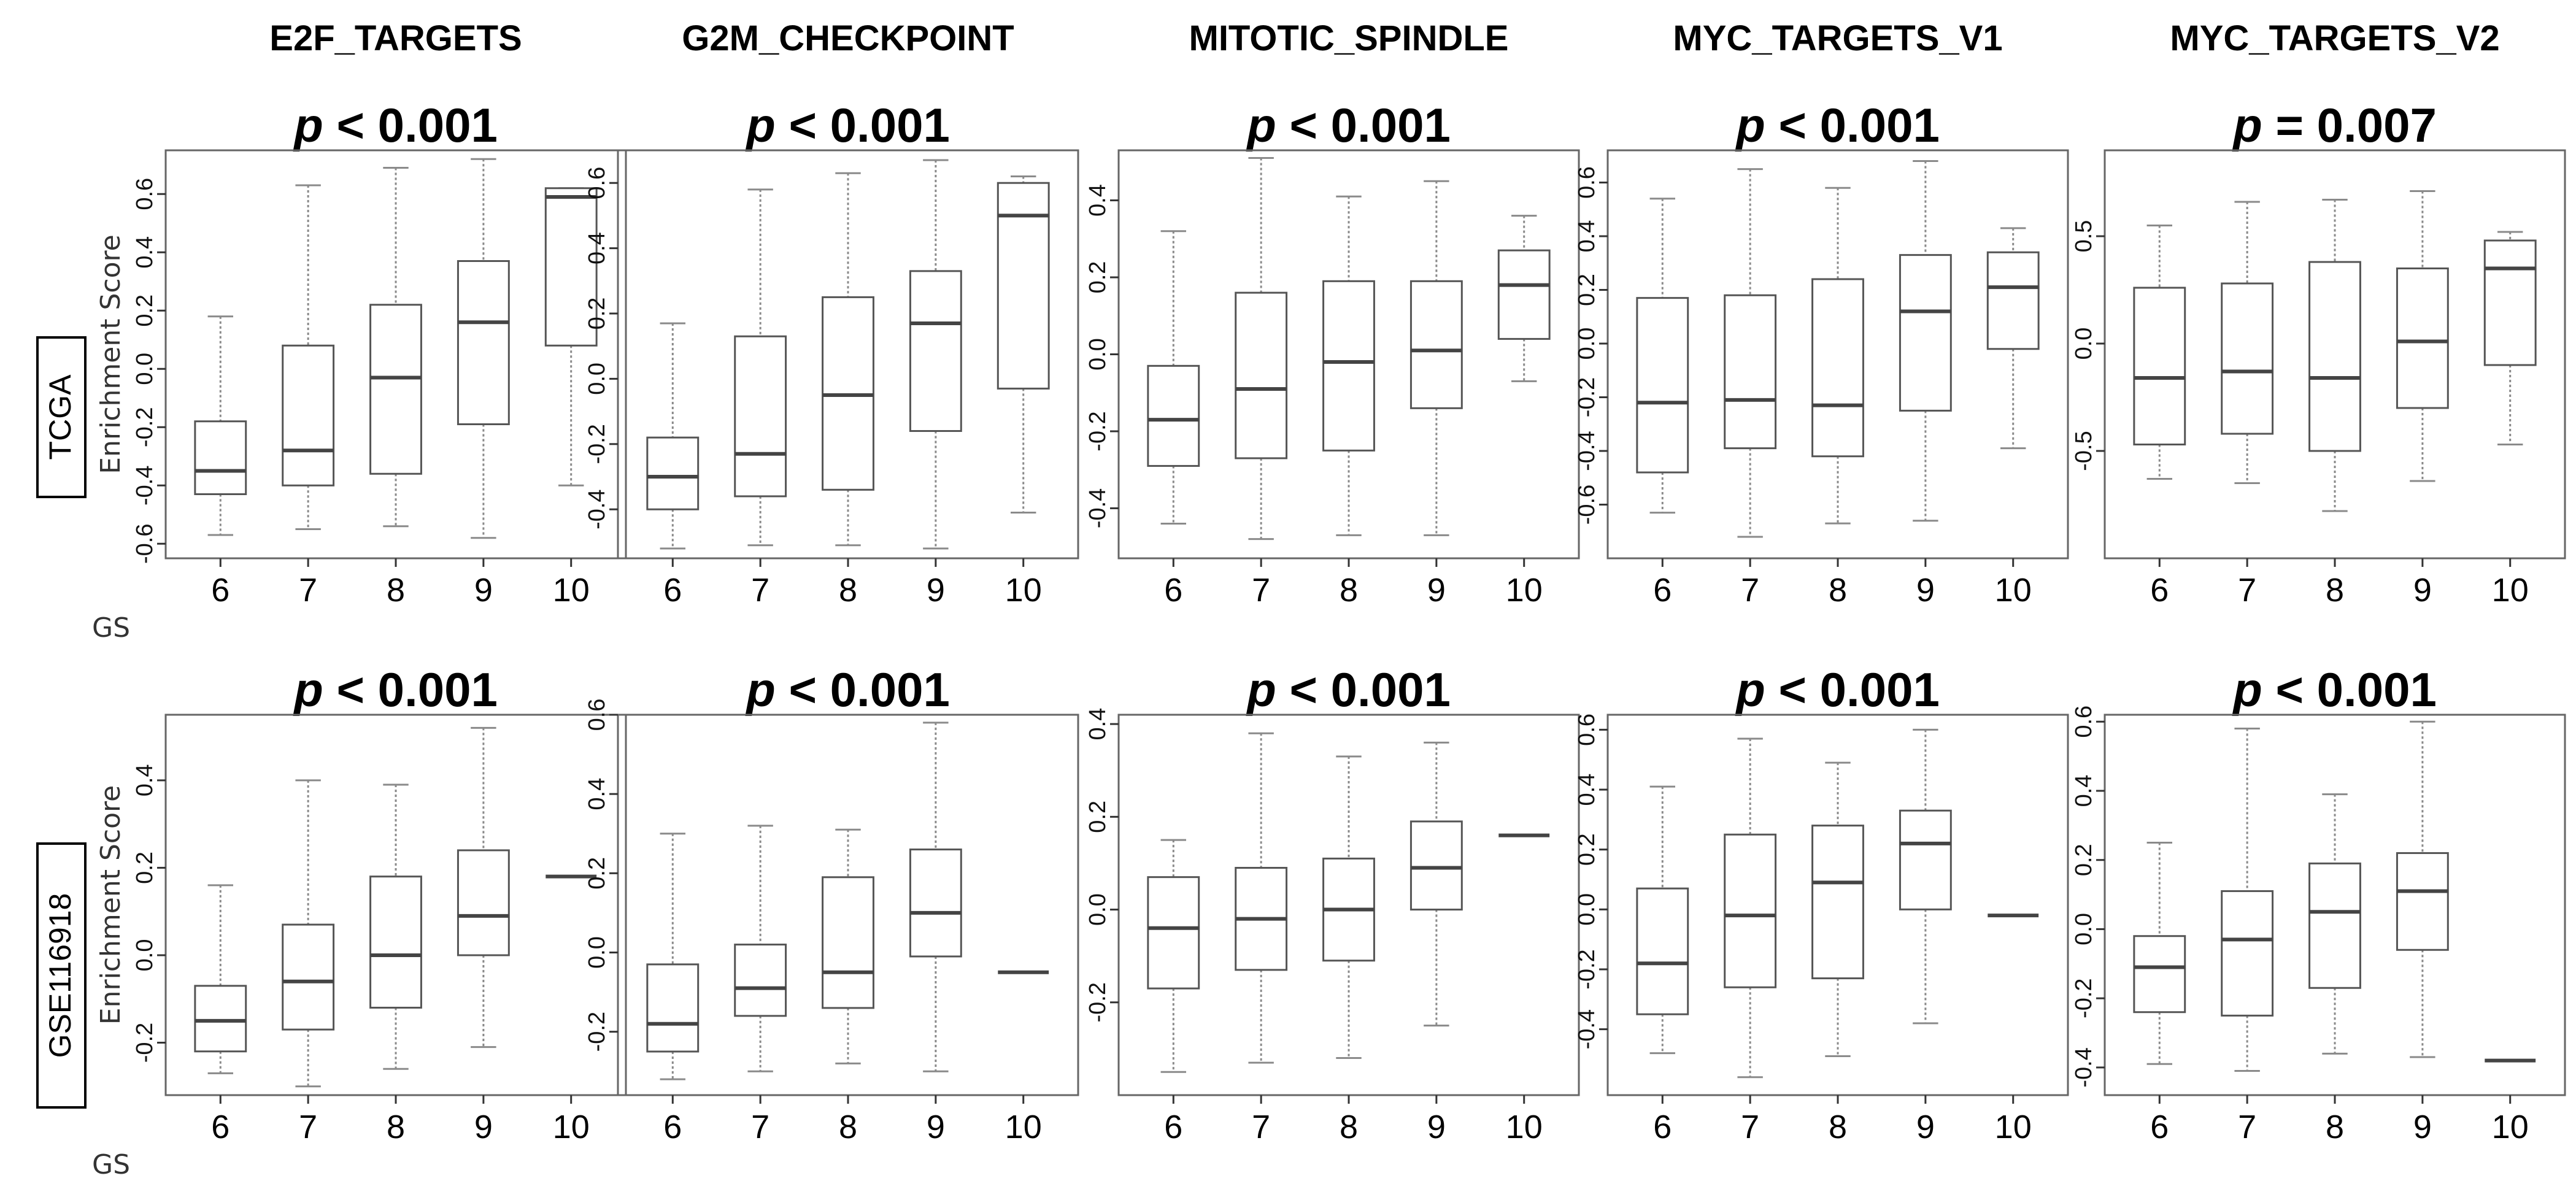  Describe the element at coordinates (2334, 355) in the screenshot. I see `box-r0c4-gs8` at that location.